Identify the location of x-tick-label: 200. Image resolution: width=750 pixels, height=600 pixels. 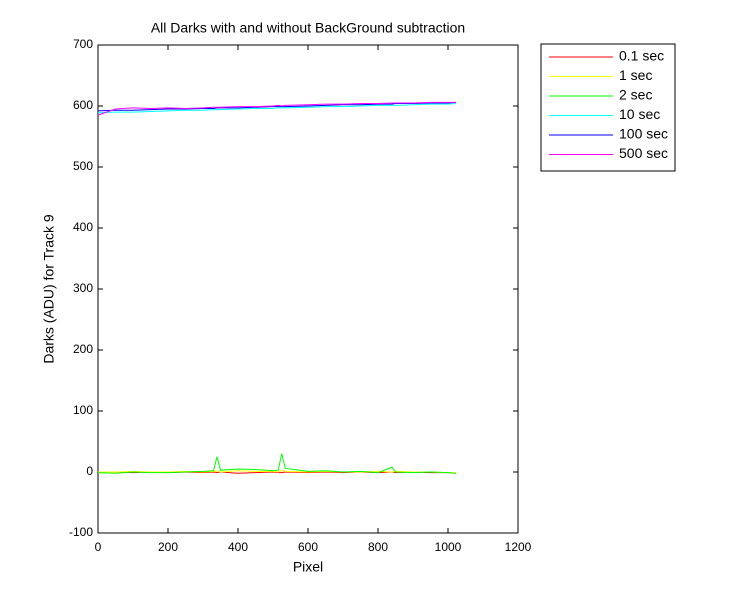
(168, 547).